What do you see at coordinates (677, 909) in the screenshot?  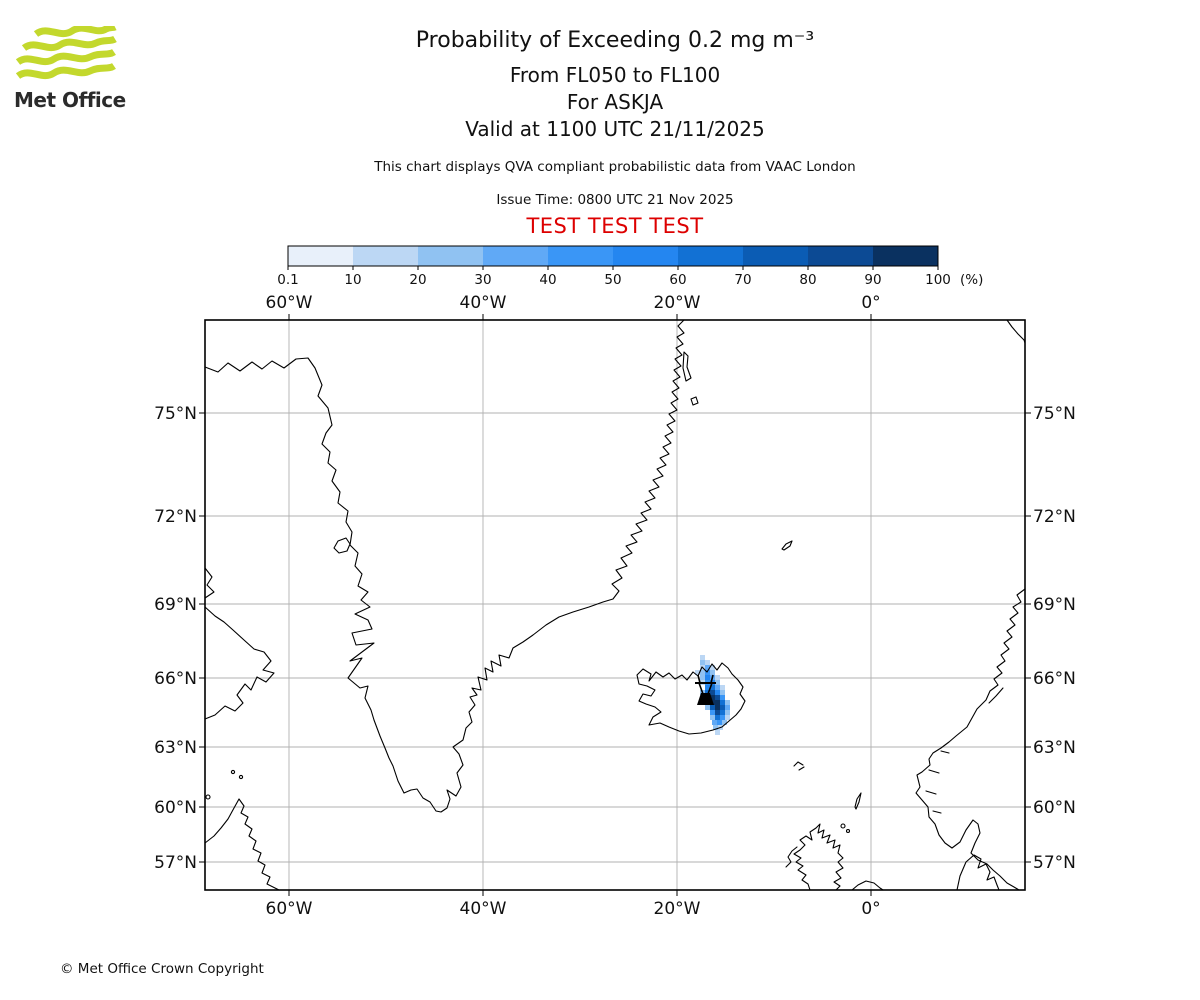 I see `lon-label-bottom: 20°W` at bounding box center [677, 909].